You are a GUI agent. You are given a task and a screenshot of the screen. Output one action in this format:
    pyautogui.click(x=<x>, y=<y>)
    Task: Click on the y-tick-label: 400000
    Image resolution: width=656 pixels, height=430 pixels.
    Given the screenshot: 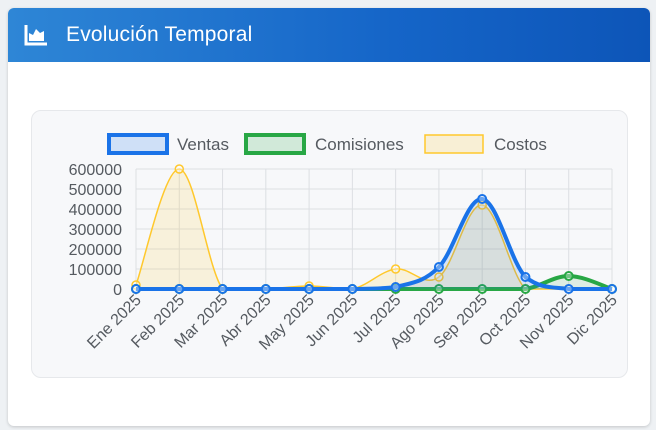 What is the action you would take?
    pyautogui.click(x=95, y=210)
    